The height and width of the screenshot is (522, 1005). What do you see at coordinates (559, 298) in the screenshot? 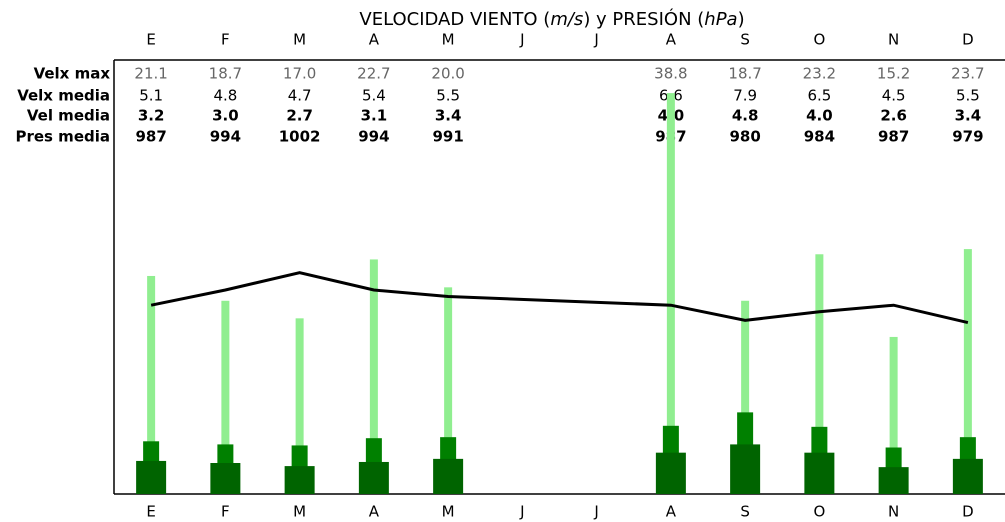
I see `pressure-line` at bounding box center [559, 298].